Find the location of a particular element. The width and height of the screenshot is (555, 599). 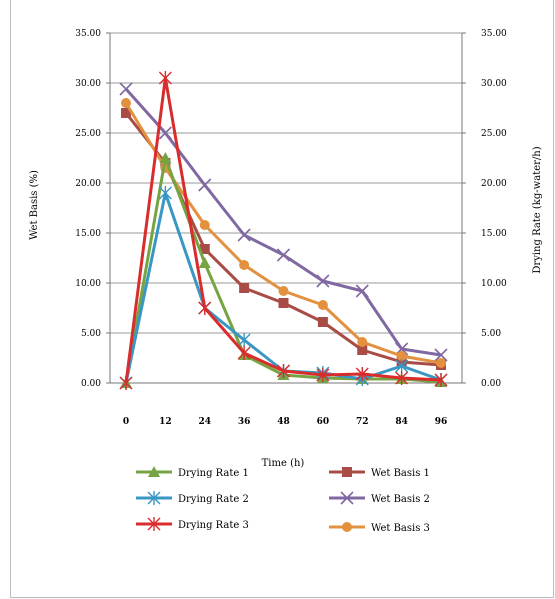

y-tick-label-left: 25.00 is located at coordinates (88, 134).